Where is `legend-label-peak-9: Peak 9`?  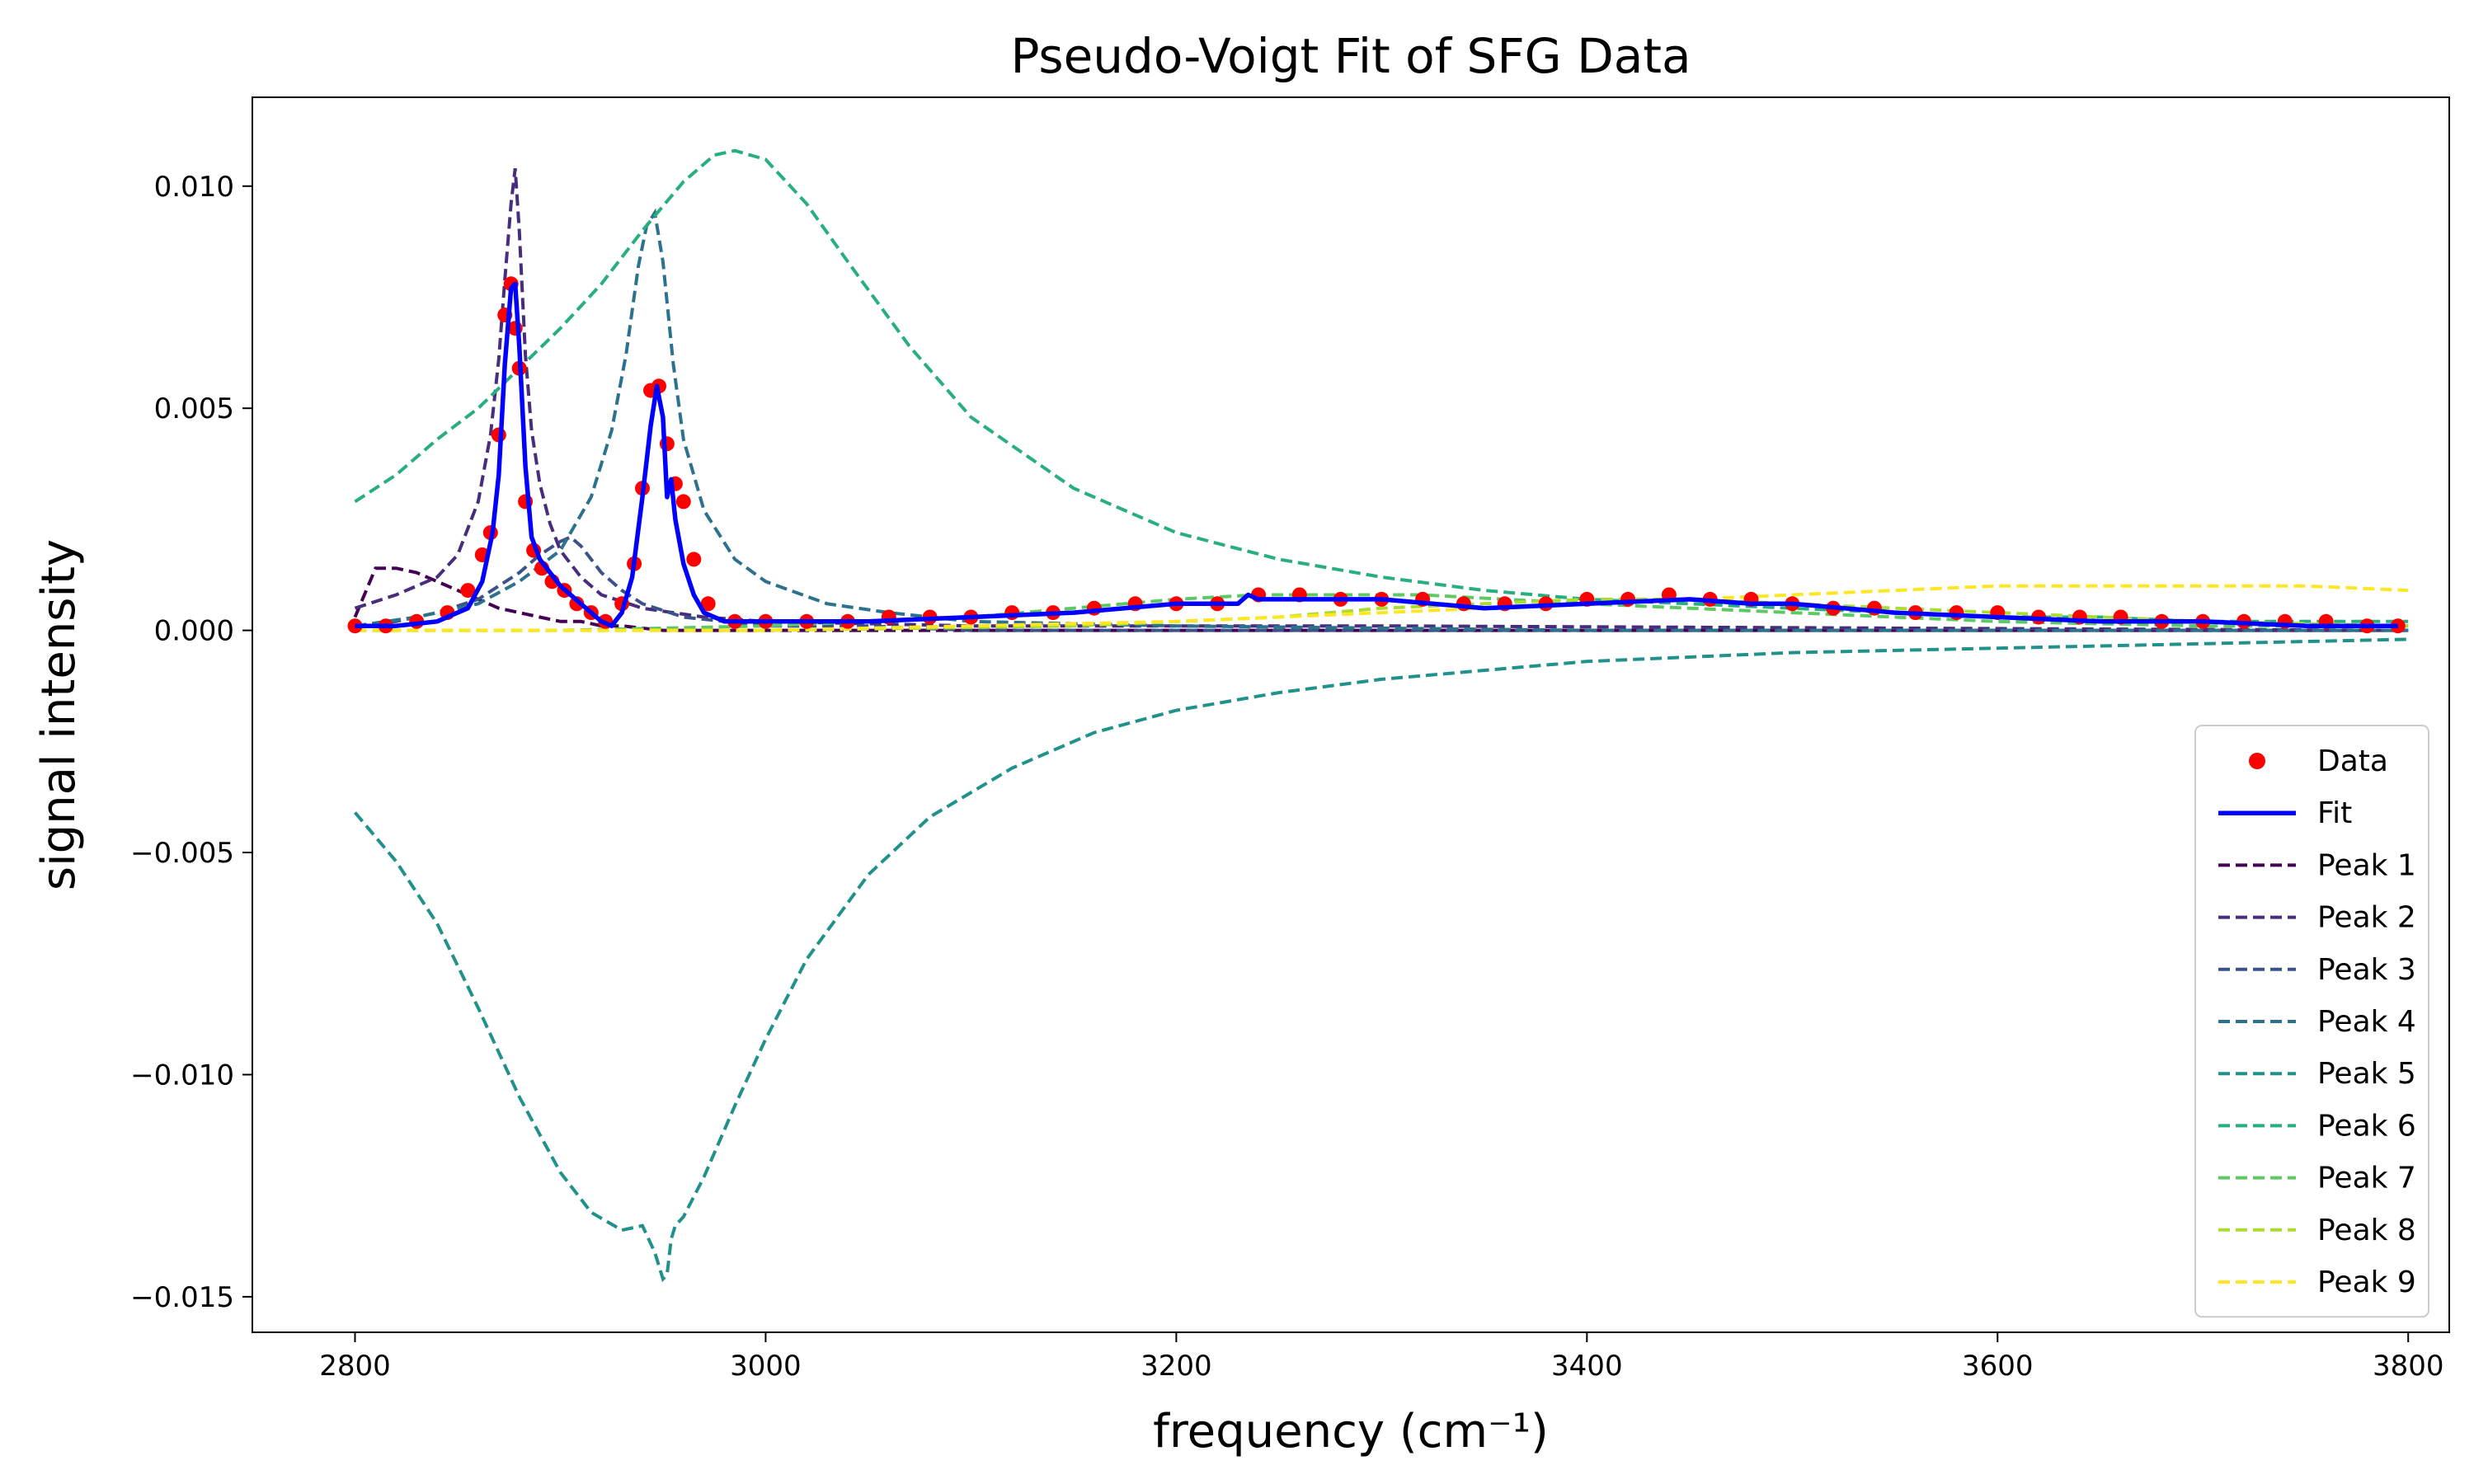 legend-label-peak-9: Peak 9 is located at coordinates (2366, 1282).